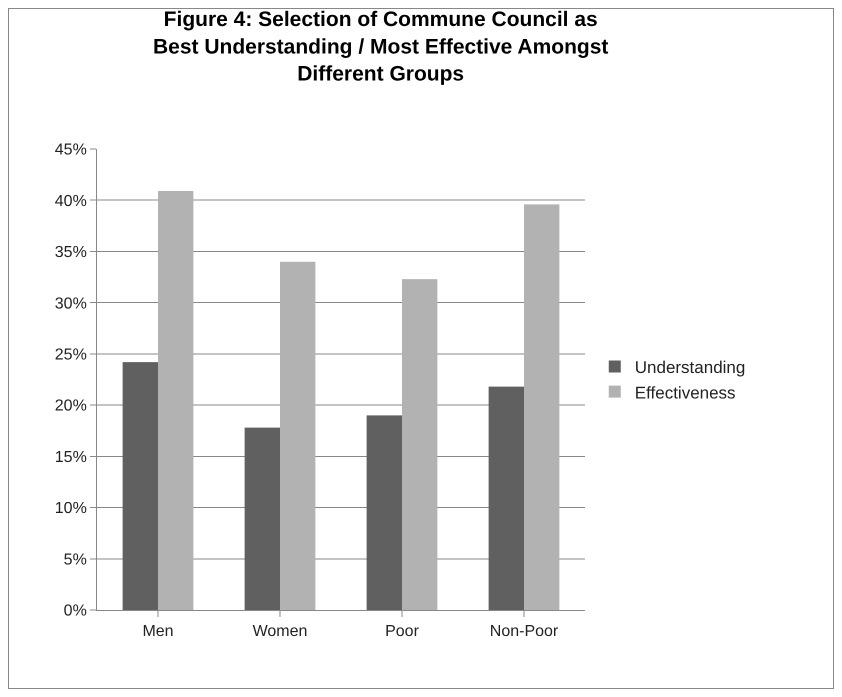  I want to click on y-tick-label: 5%, so click(75, 559).